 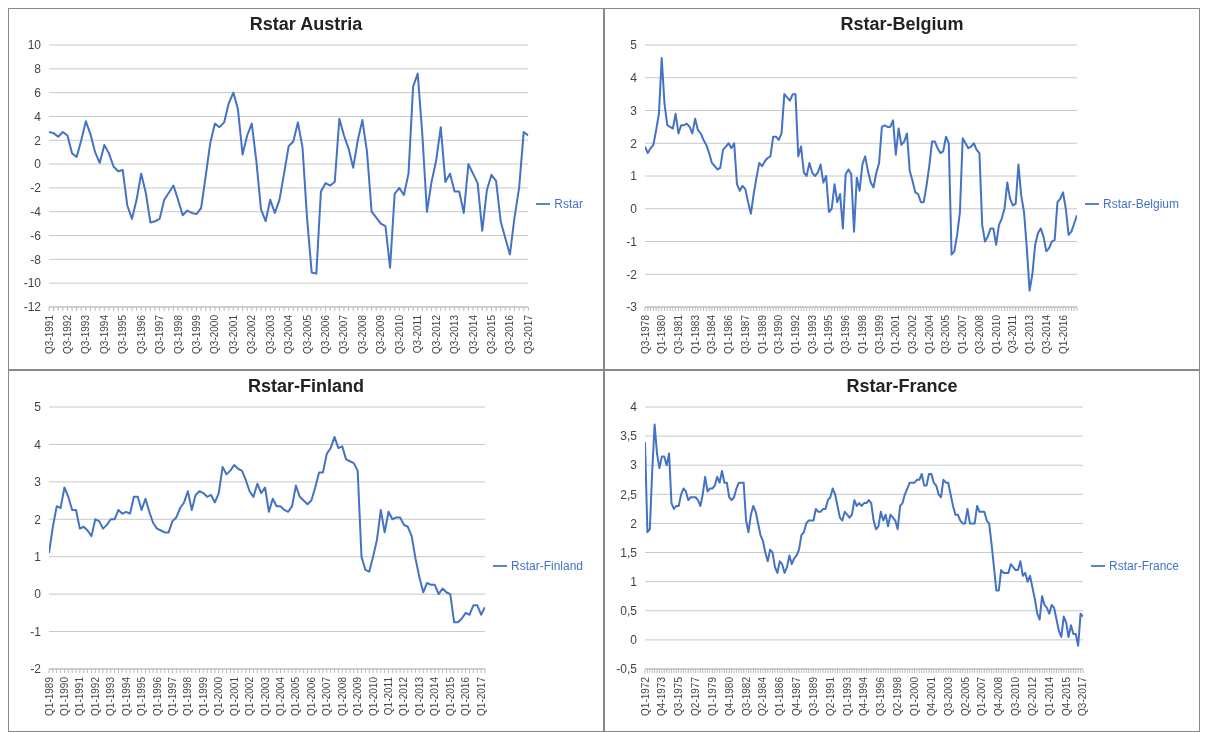 I want to click on x-tick-label: Q3-2015, so click(x=491, y=334).